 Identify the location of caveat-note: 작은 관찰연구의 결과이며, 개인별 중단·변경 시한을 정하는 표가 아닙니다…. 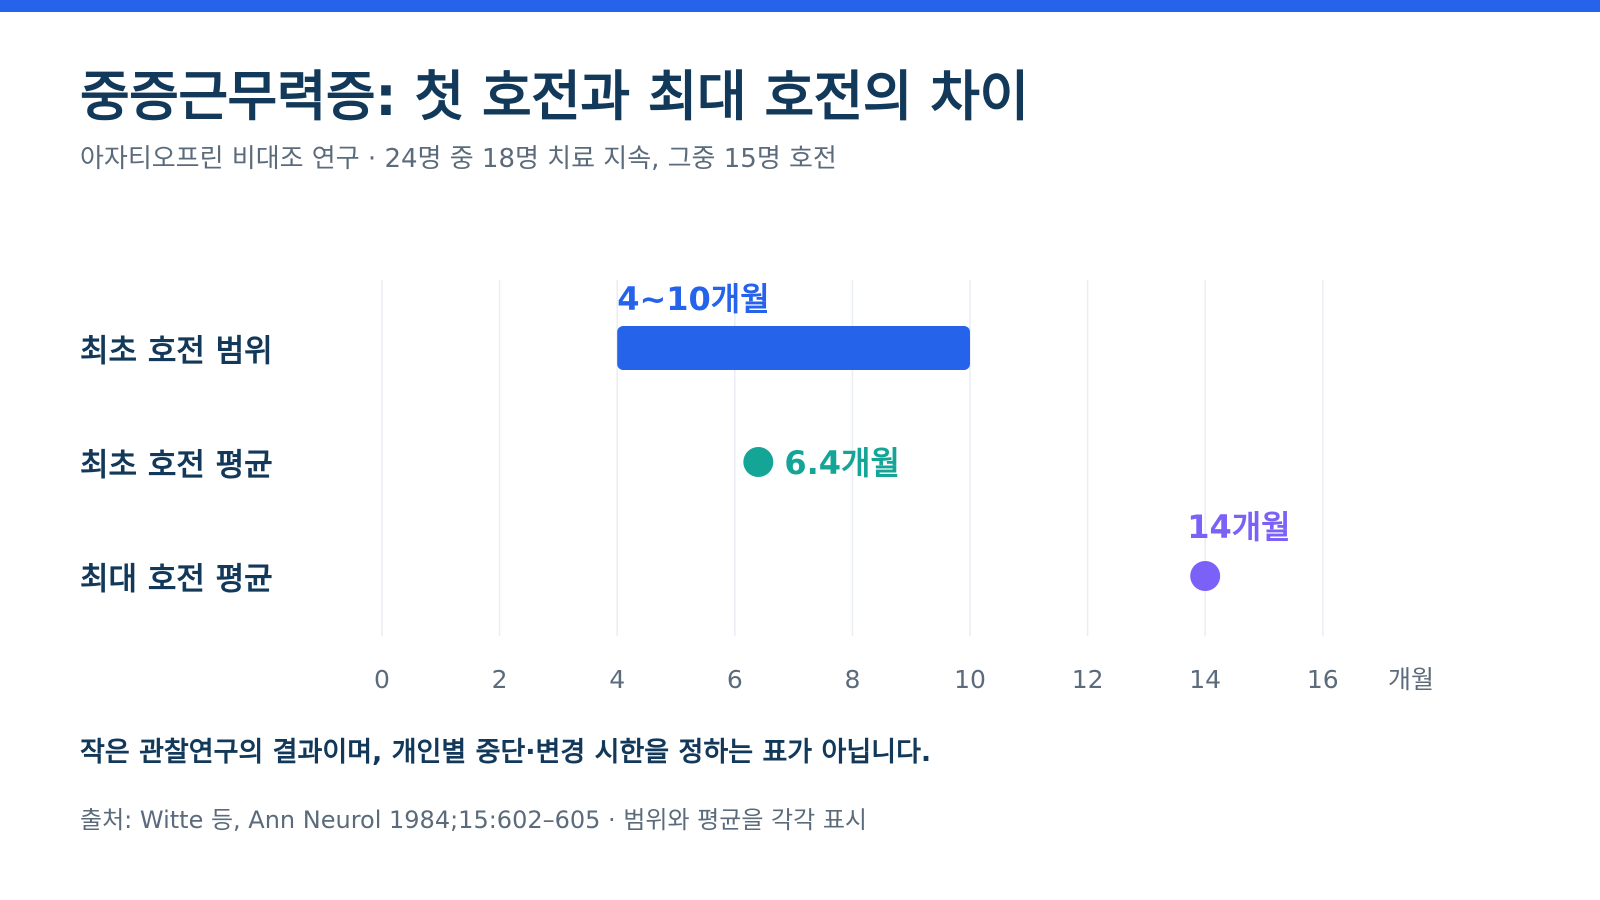
(506, 752).